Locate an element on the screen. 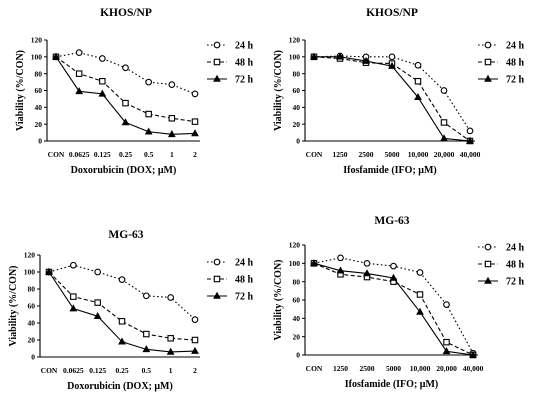 This screenshot has height=405, width=550. x-tick-label: 10,000 is located at coordinates (418, 154).